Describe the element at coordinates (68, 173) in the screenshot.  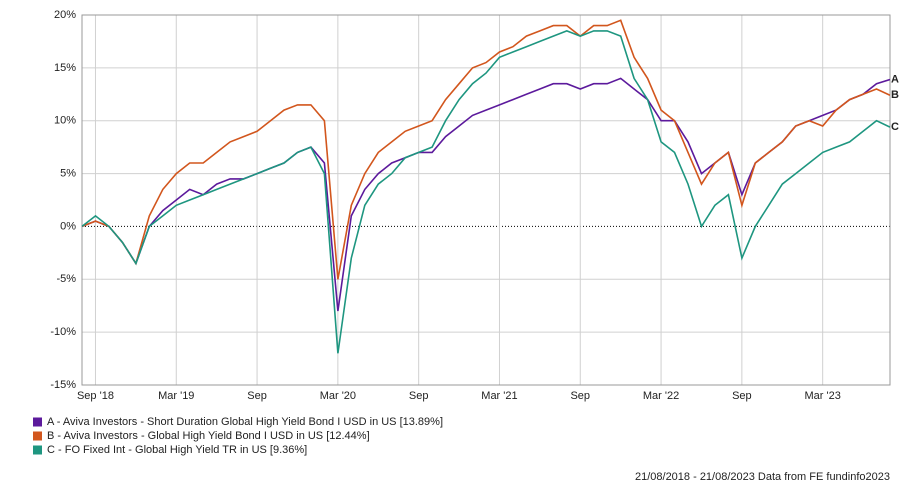
I see `y-tick-label: 5%` at that location.